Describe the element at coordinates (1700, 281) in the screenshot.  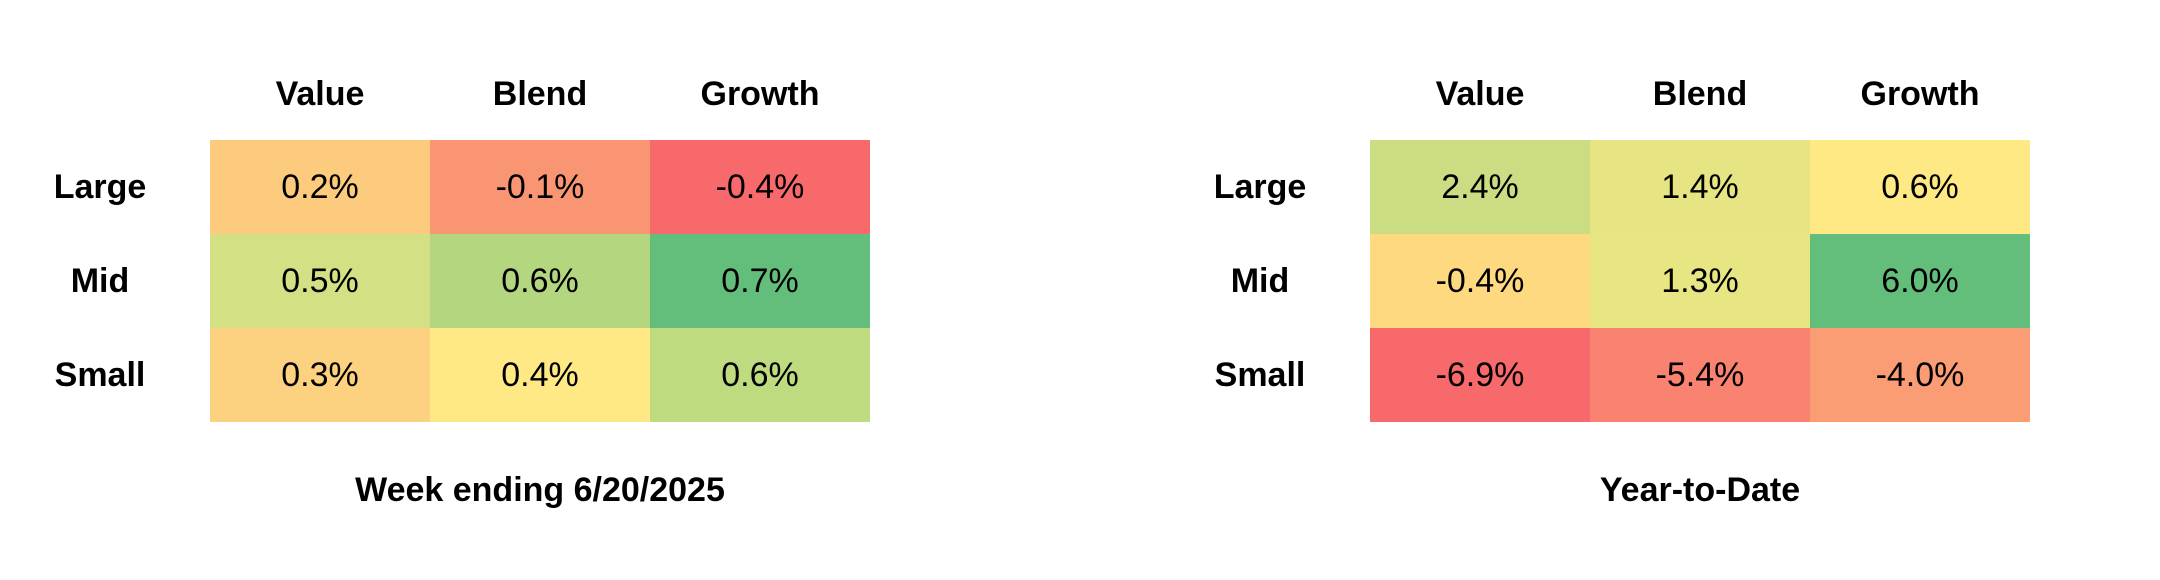
I see `heatmap-cell-mid-blend: 1.3%` at that location.